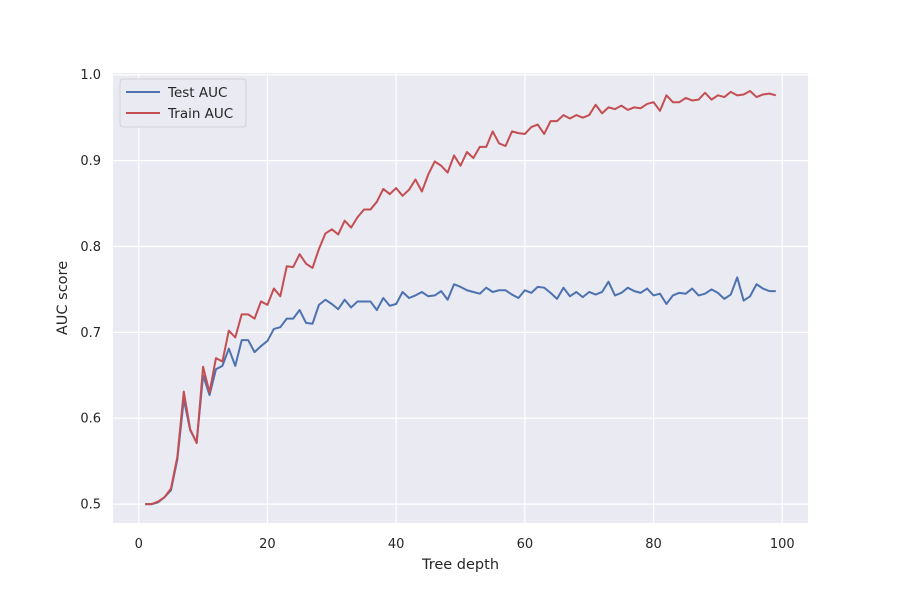 Image resolution: width=900 pixels, height=600 pixels. What do you see at coordinates (90, 247) in the screenshot?
I see `y-tick-label: 0.8` at bounding box center [90, 247].